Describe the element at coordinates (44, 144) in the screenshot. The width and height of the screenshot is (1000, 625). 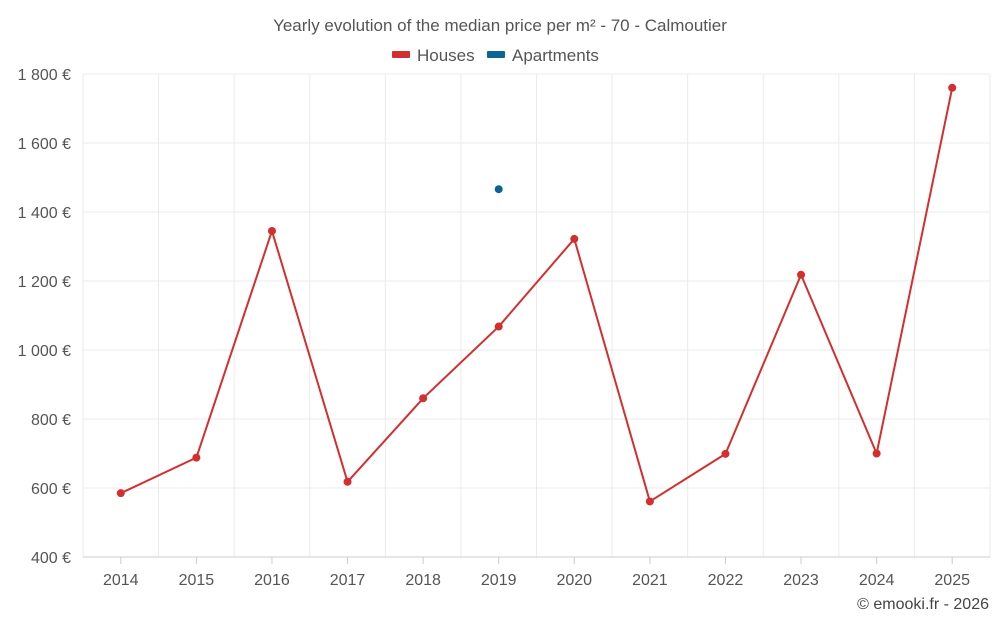
I see `y-tick-label: 1 600 €` at that location.